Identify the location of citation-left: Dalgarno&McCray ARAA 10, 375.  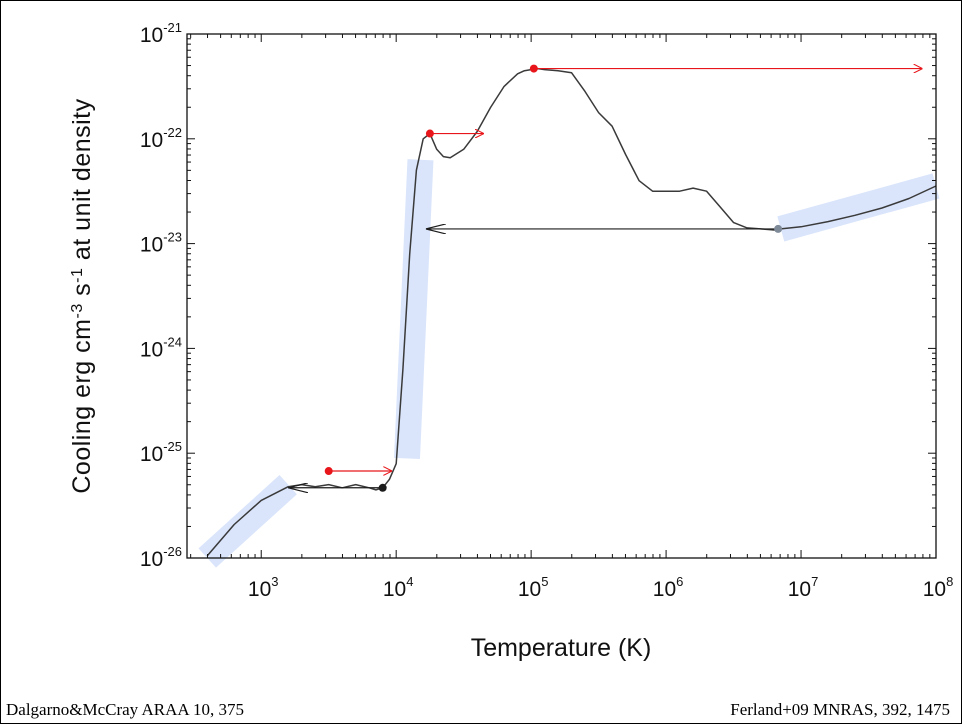
(125, 709).